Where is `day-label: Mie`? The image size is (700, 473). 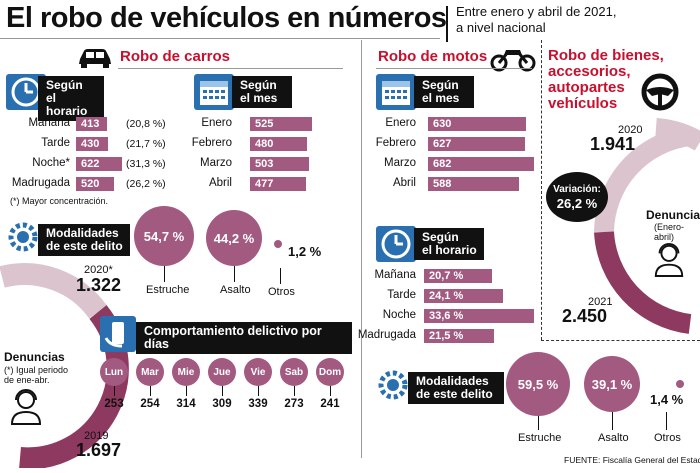 day-label: Mie is located at coordinates (186, 372).